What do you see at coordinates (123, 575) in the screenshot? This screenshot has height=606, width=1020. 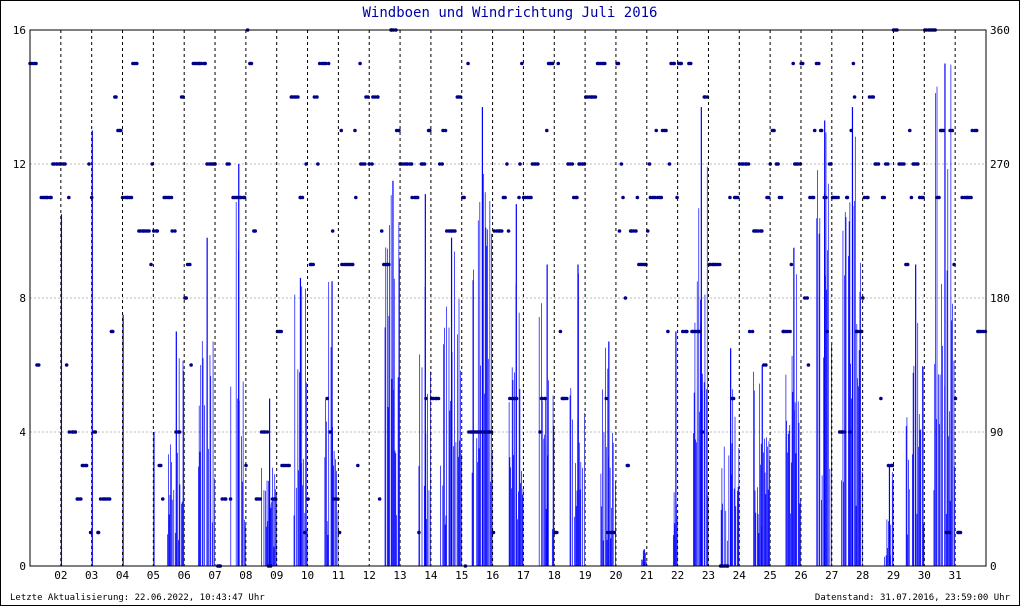 I see `x-tick-label: 04` at bounding box center [123, 575].